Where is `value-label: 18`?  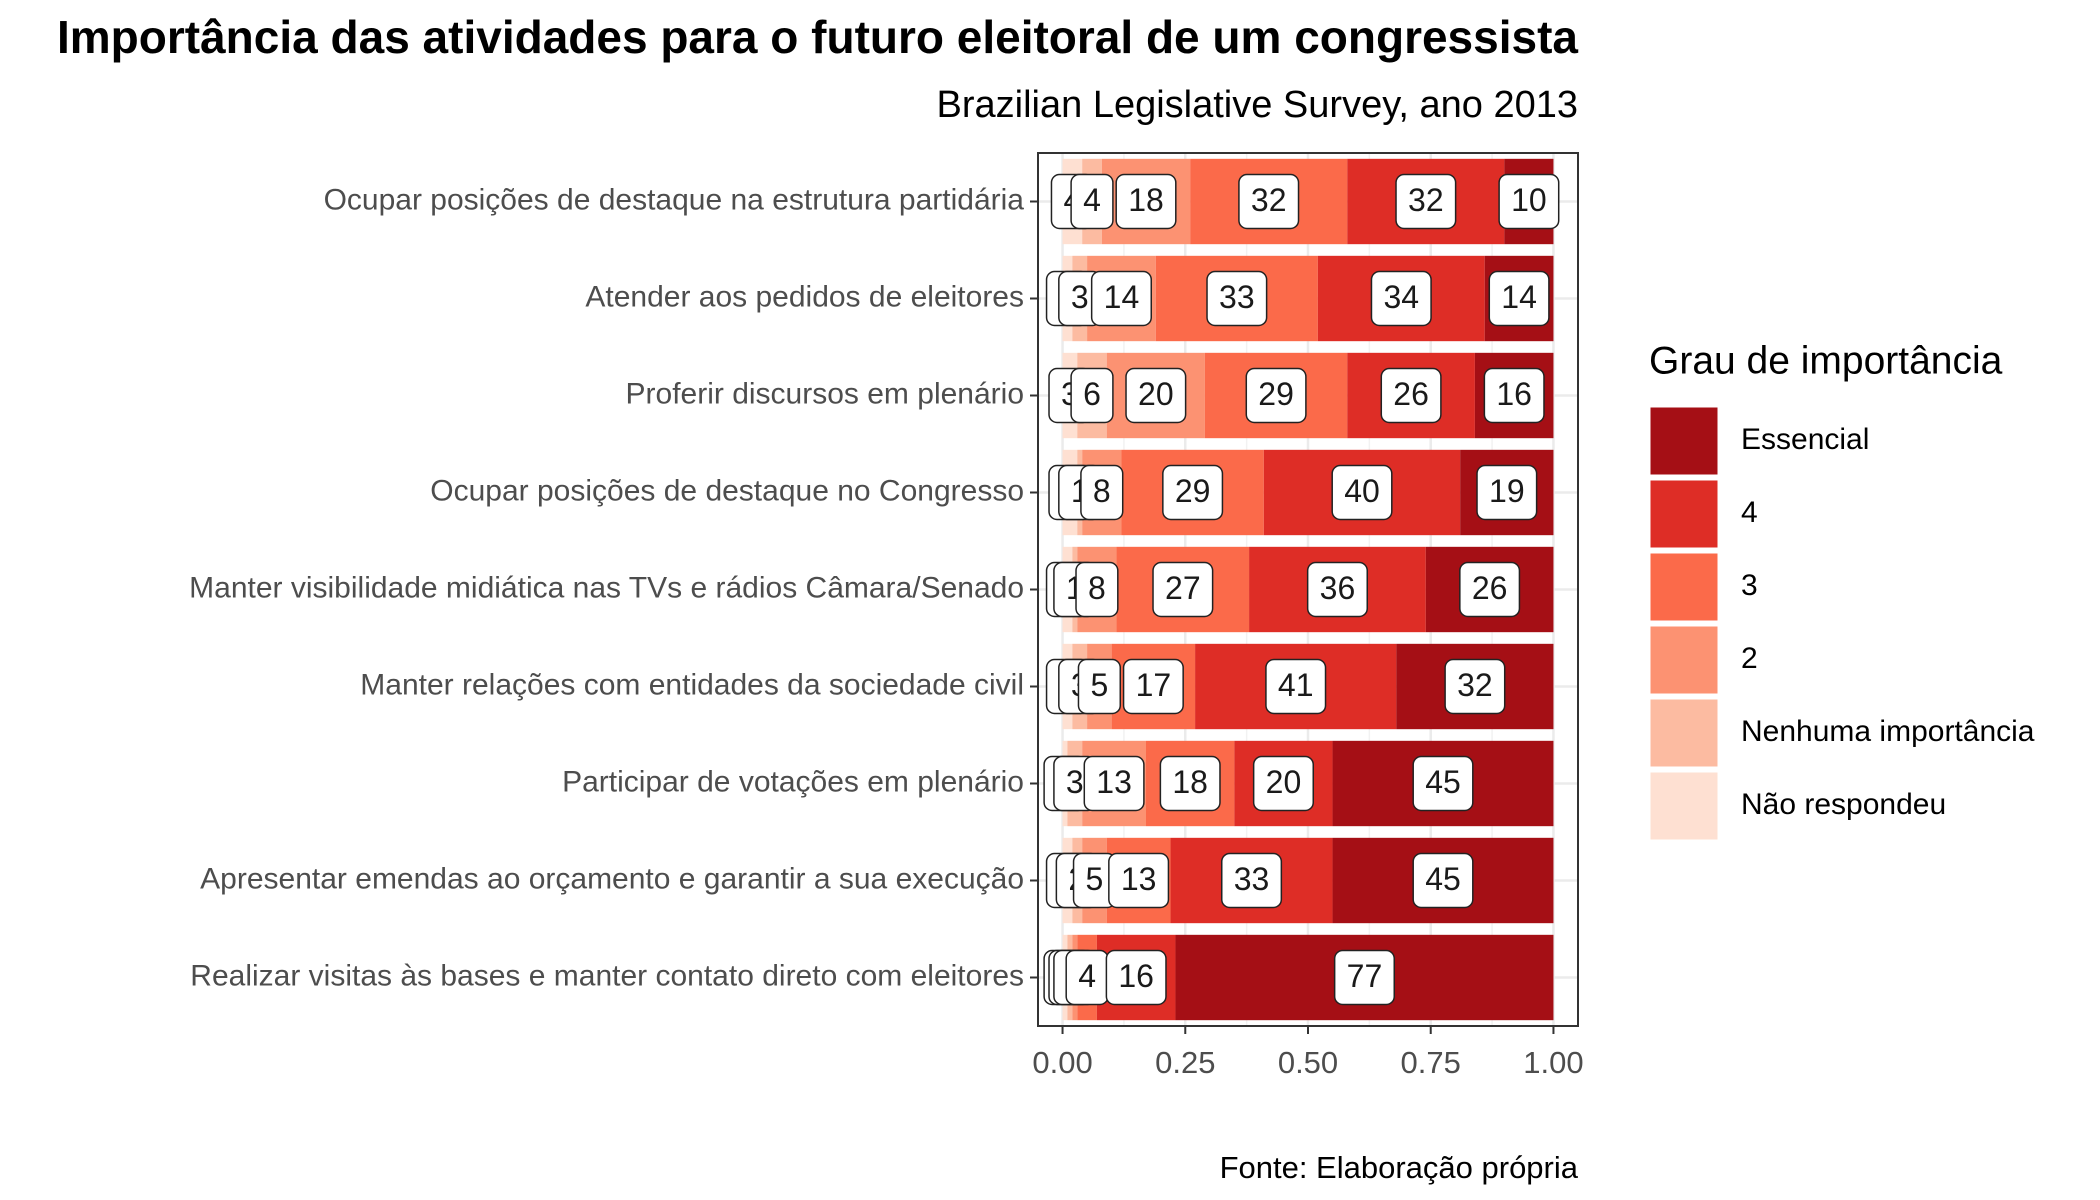
value-label: 18 is located at coordinates (1146, 201).